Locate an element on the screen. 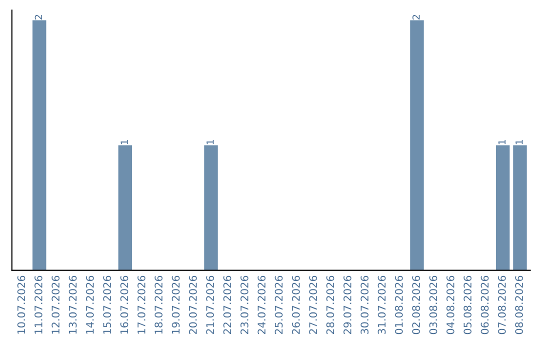 This screenshot has width=540, height=340. x-tick-label: 15.07.2026 is located at coordinates (107, 305).